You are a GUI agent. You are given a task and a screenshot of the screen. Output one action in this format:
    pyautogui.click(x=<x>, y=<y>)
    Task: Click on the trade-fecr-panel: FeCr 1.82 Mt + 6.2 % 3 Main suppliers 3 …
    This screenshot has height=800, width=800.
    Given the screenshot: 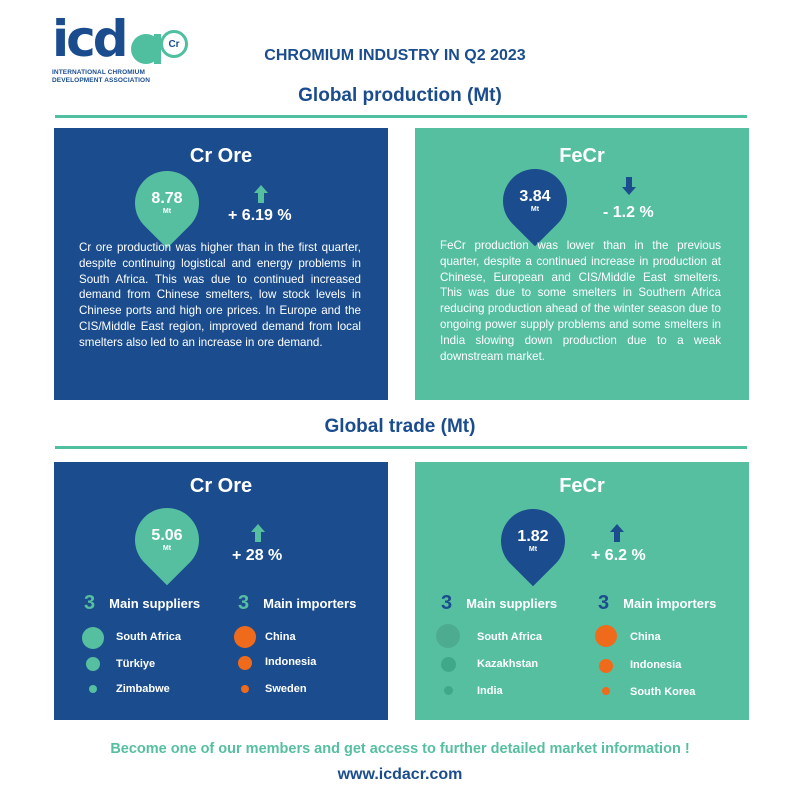 What is the action you would take?
    pyautogui.click(x=582, y=591)
    